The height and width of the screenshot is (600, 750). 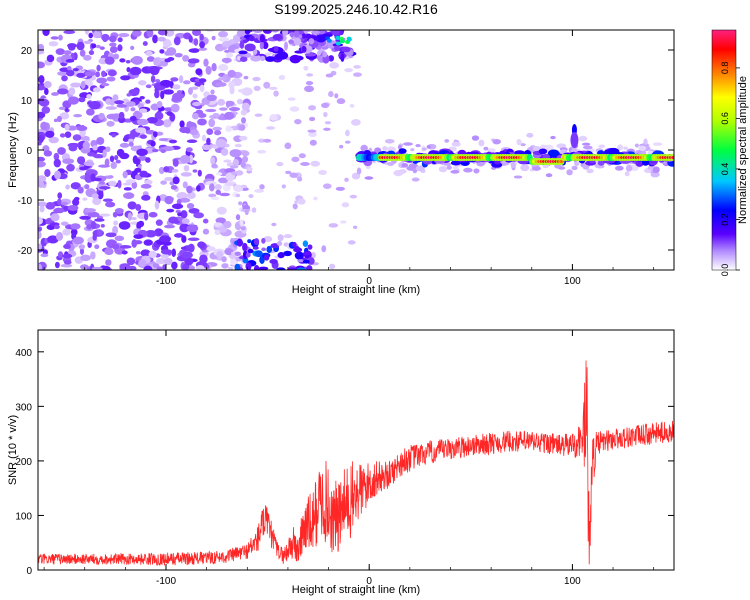 I want to click on y-tick-label: 0, so click(x=29, y=571).